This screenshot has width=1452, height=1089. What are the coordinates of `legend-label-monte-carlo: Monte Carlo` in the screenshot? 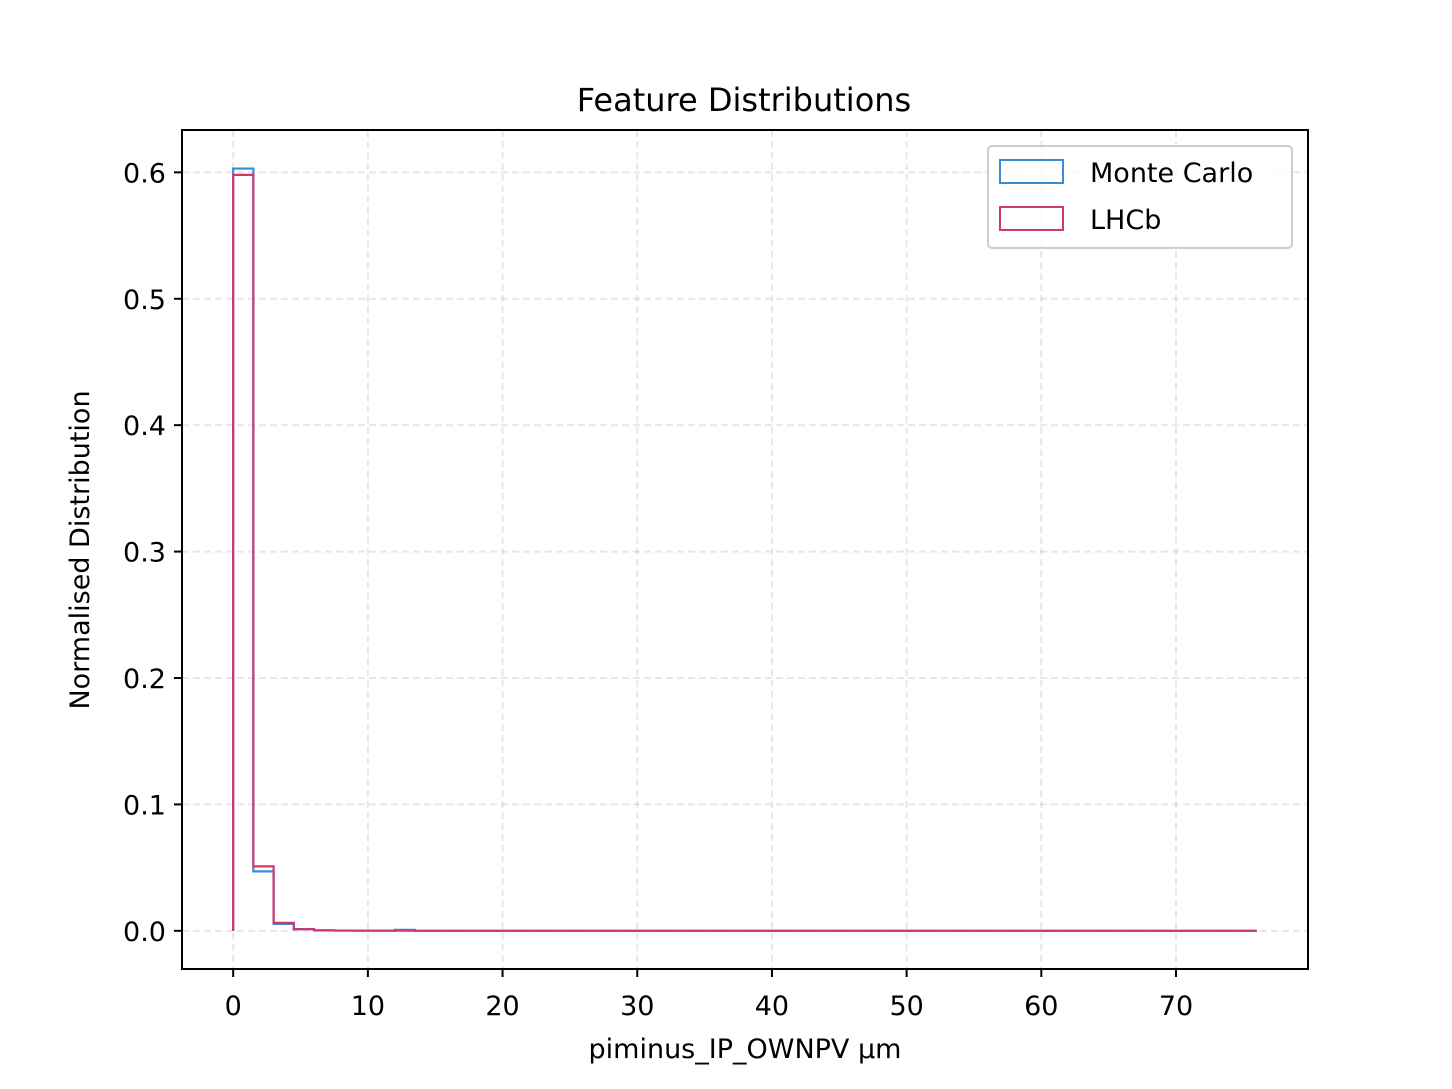 It's located at (1171, 173).